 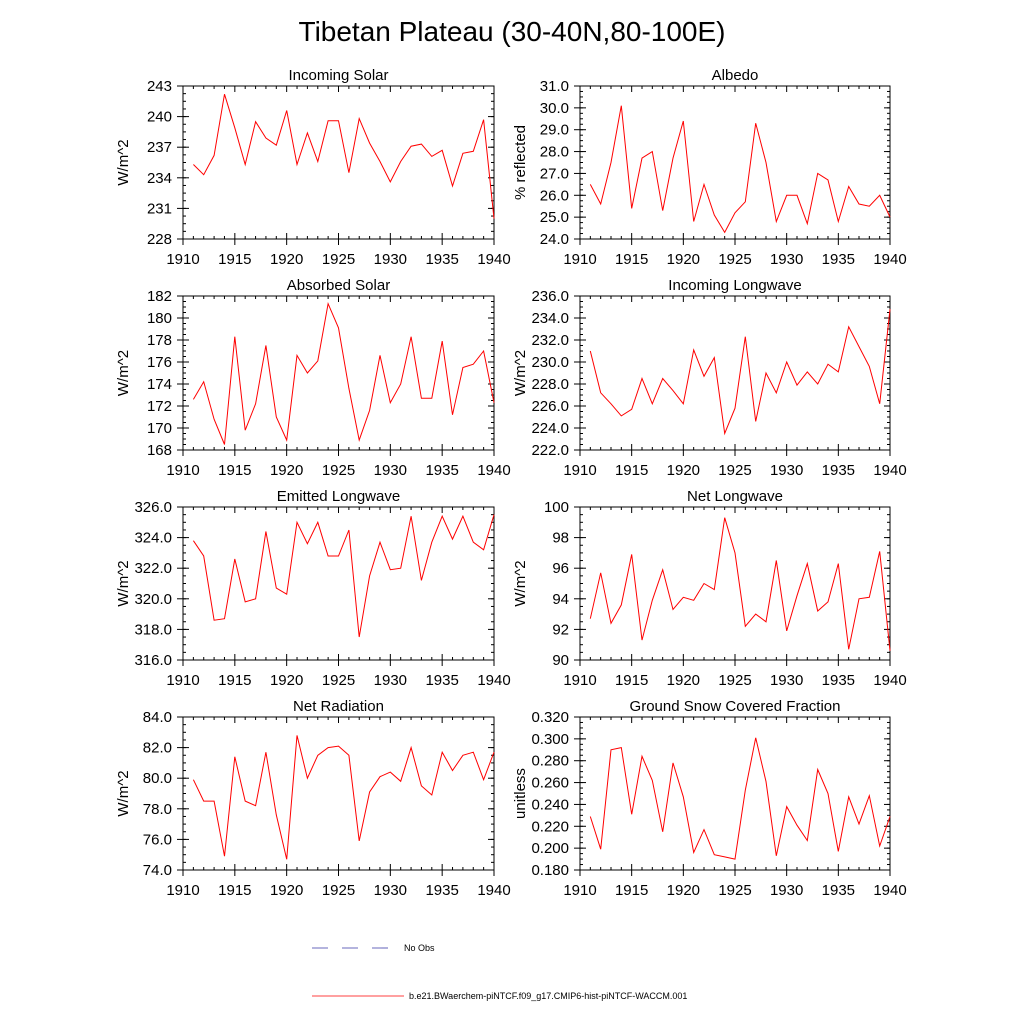 What do you see at coordinates (153, 568) in the screenshot?
I see `y-tick-label: 322.0` at bounding box center [153, 568].